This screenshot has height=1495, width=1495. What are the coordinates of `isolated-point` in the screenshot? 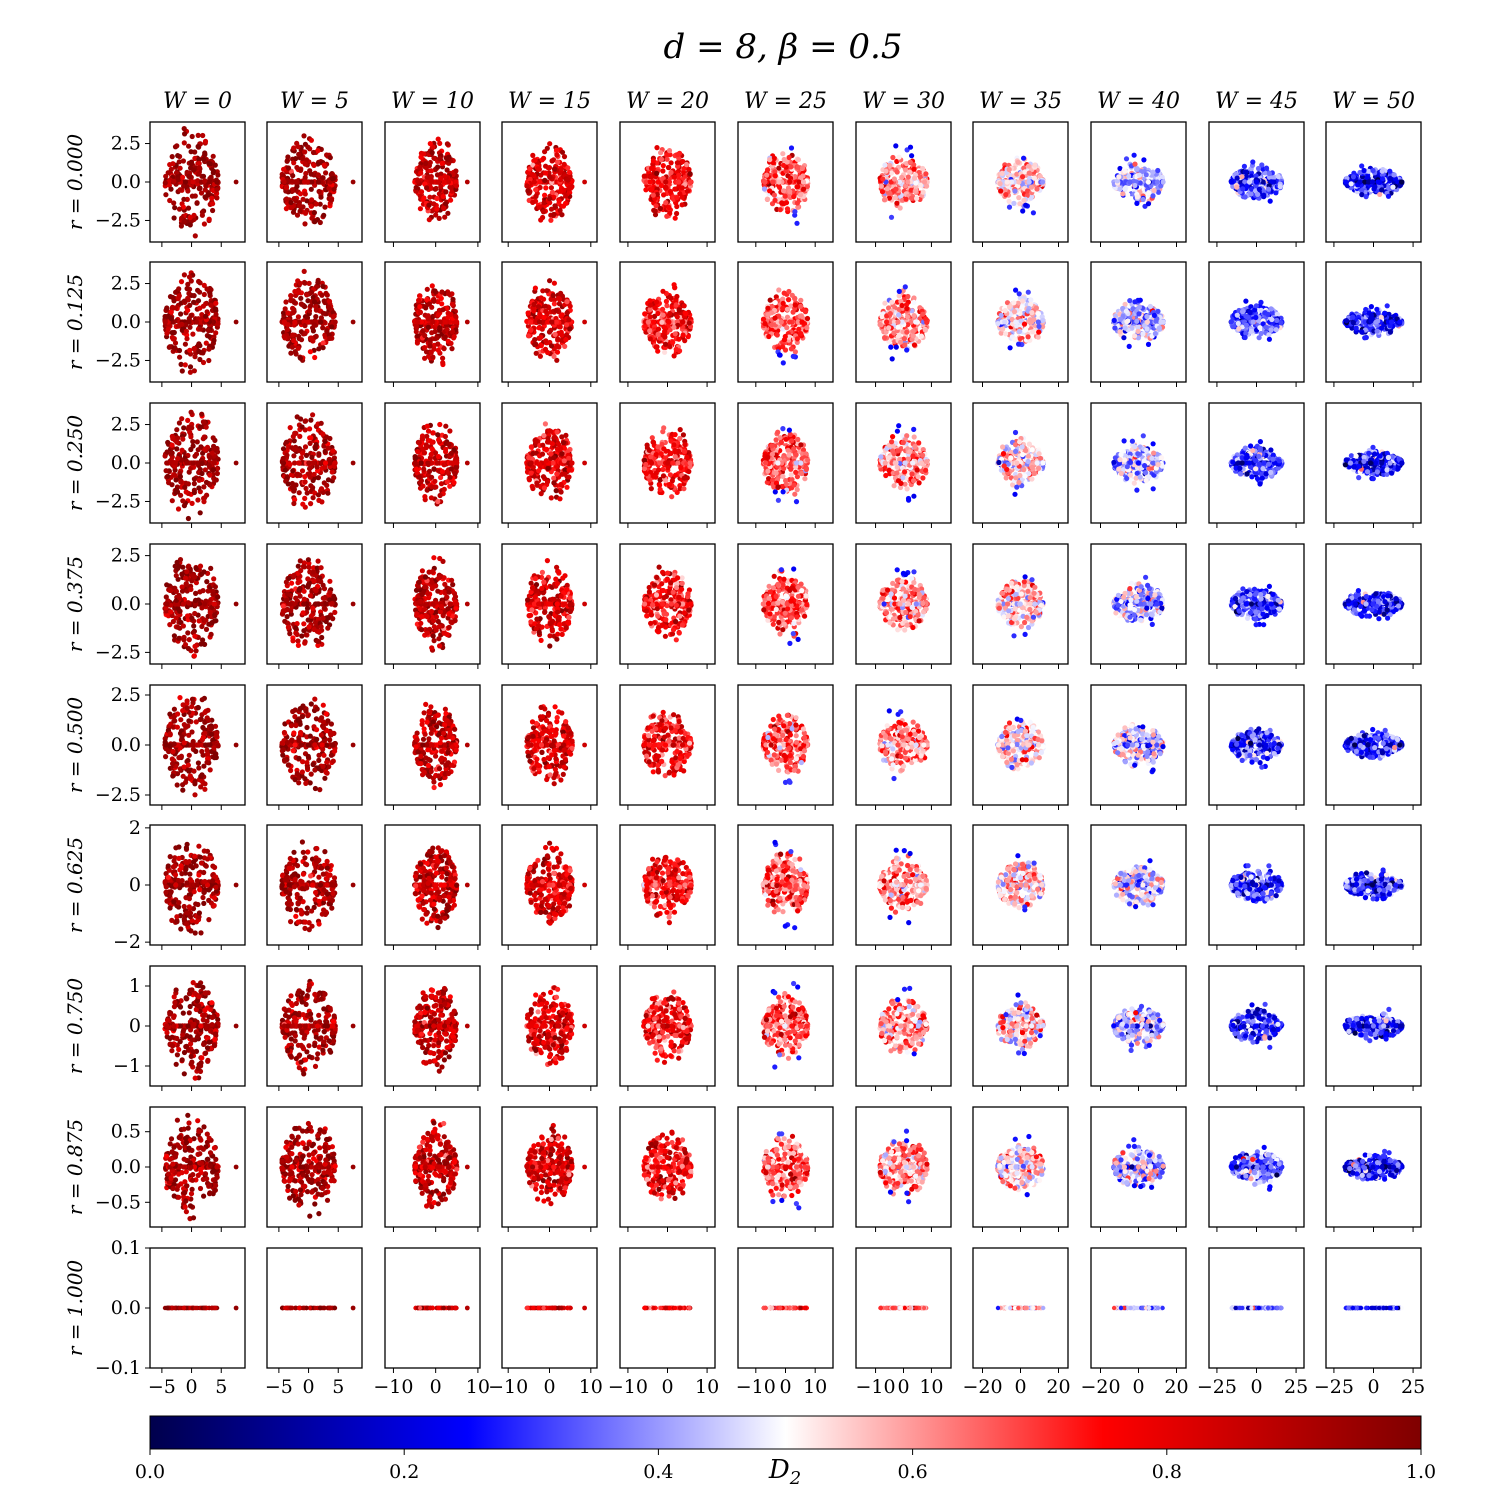 It's located at (236, 322).